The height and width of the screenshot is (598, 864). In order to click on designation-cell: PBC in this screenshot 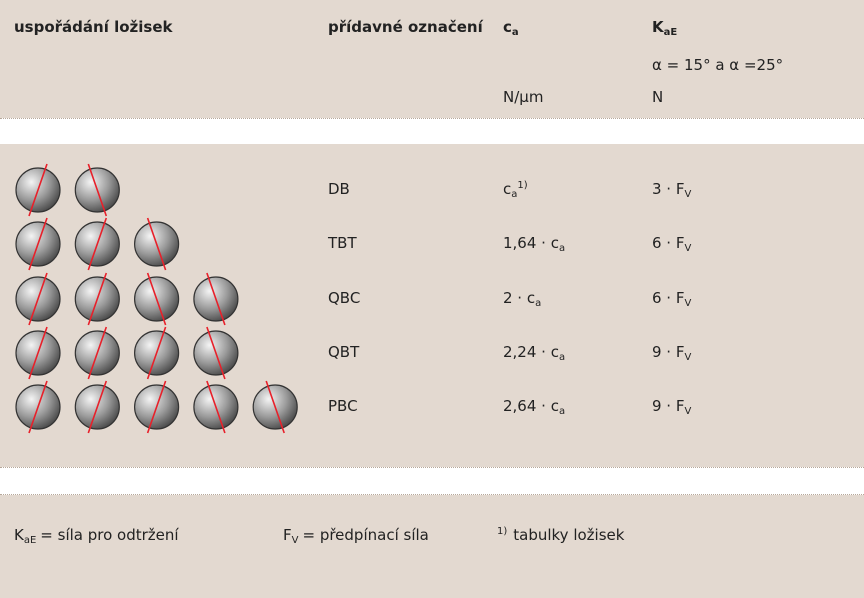, I will do `click(343, 406)`.